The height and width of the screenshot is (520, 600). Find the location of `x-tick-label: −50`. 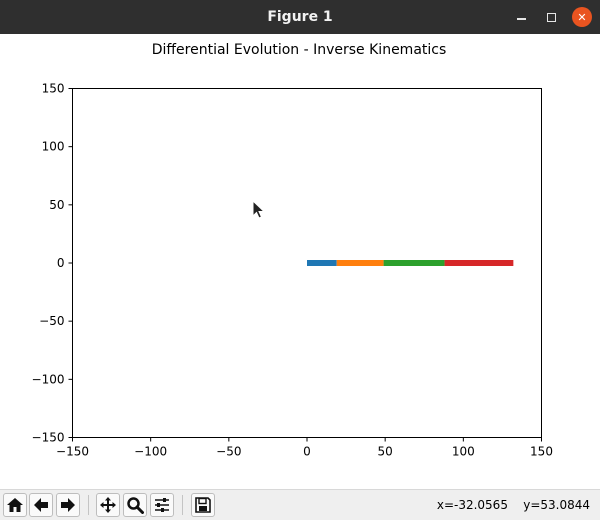

x-tick-label: −50 is located at coordinates (228, 452).